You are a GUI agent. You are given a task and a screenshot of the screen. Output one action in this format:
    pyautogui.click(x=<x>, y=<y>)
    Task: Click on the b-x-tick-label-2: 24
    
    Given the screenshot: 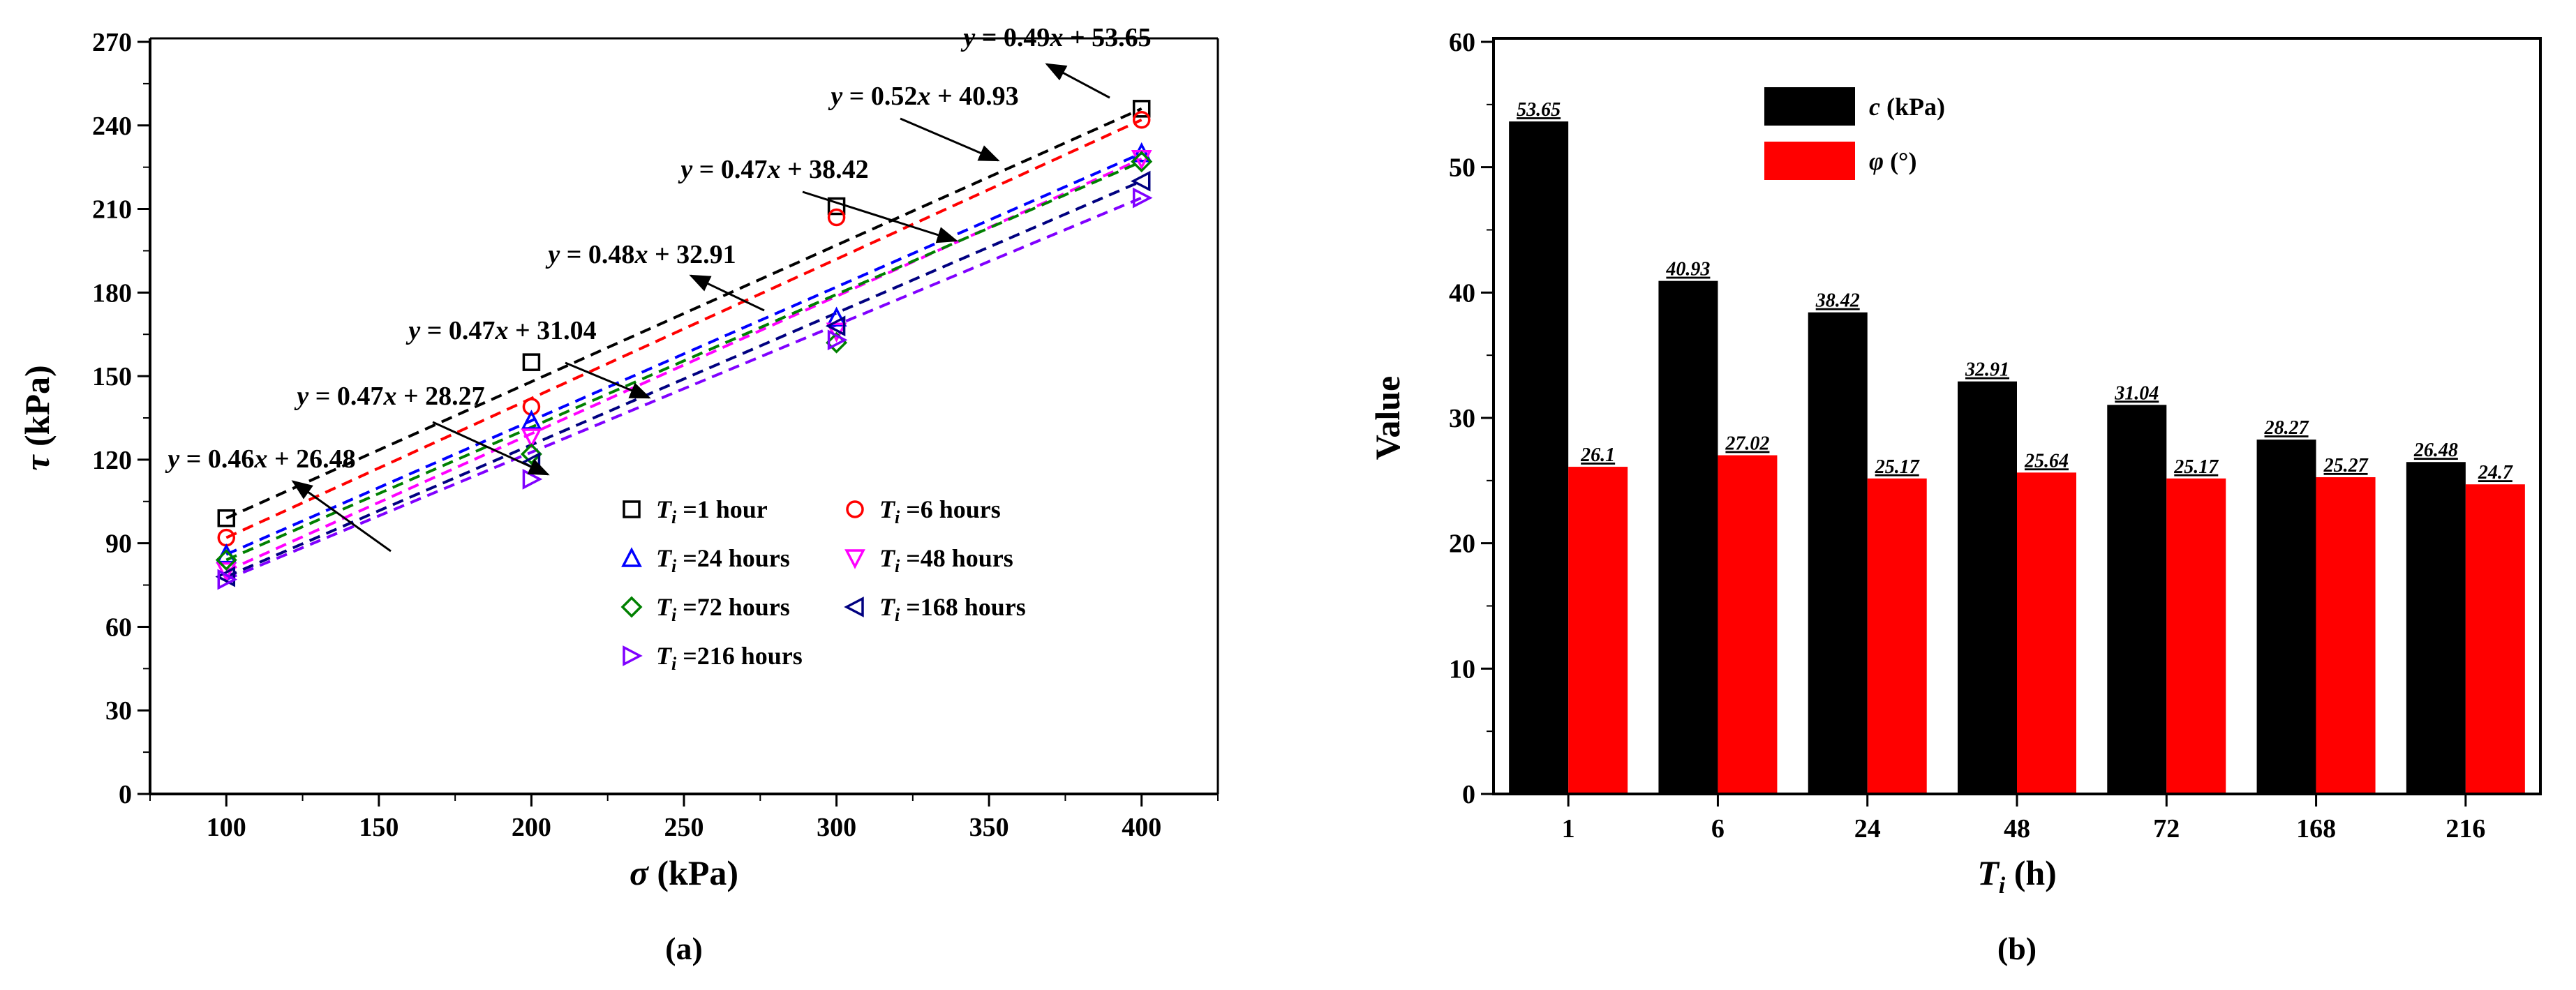 What is the action you would take?
    pyautogui.click(x=1867, y=828)
    